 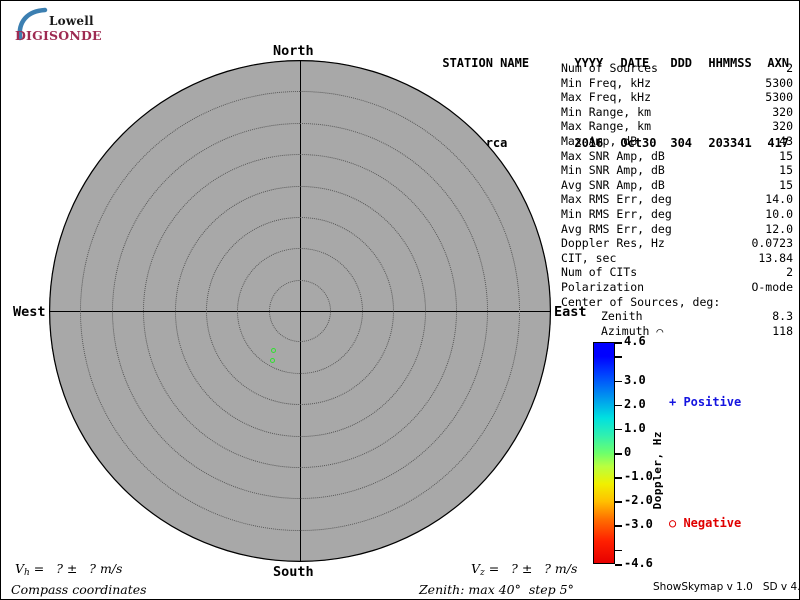 I want to click on compass-label-north: North, so click(x=293, y=51).